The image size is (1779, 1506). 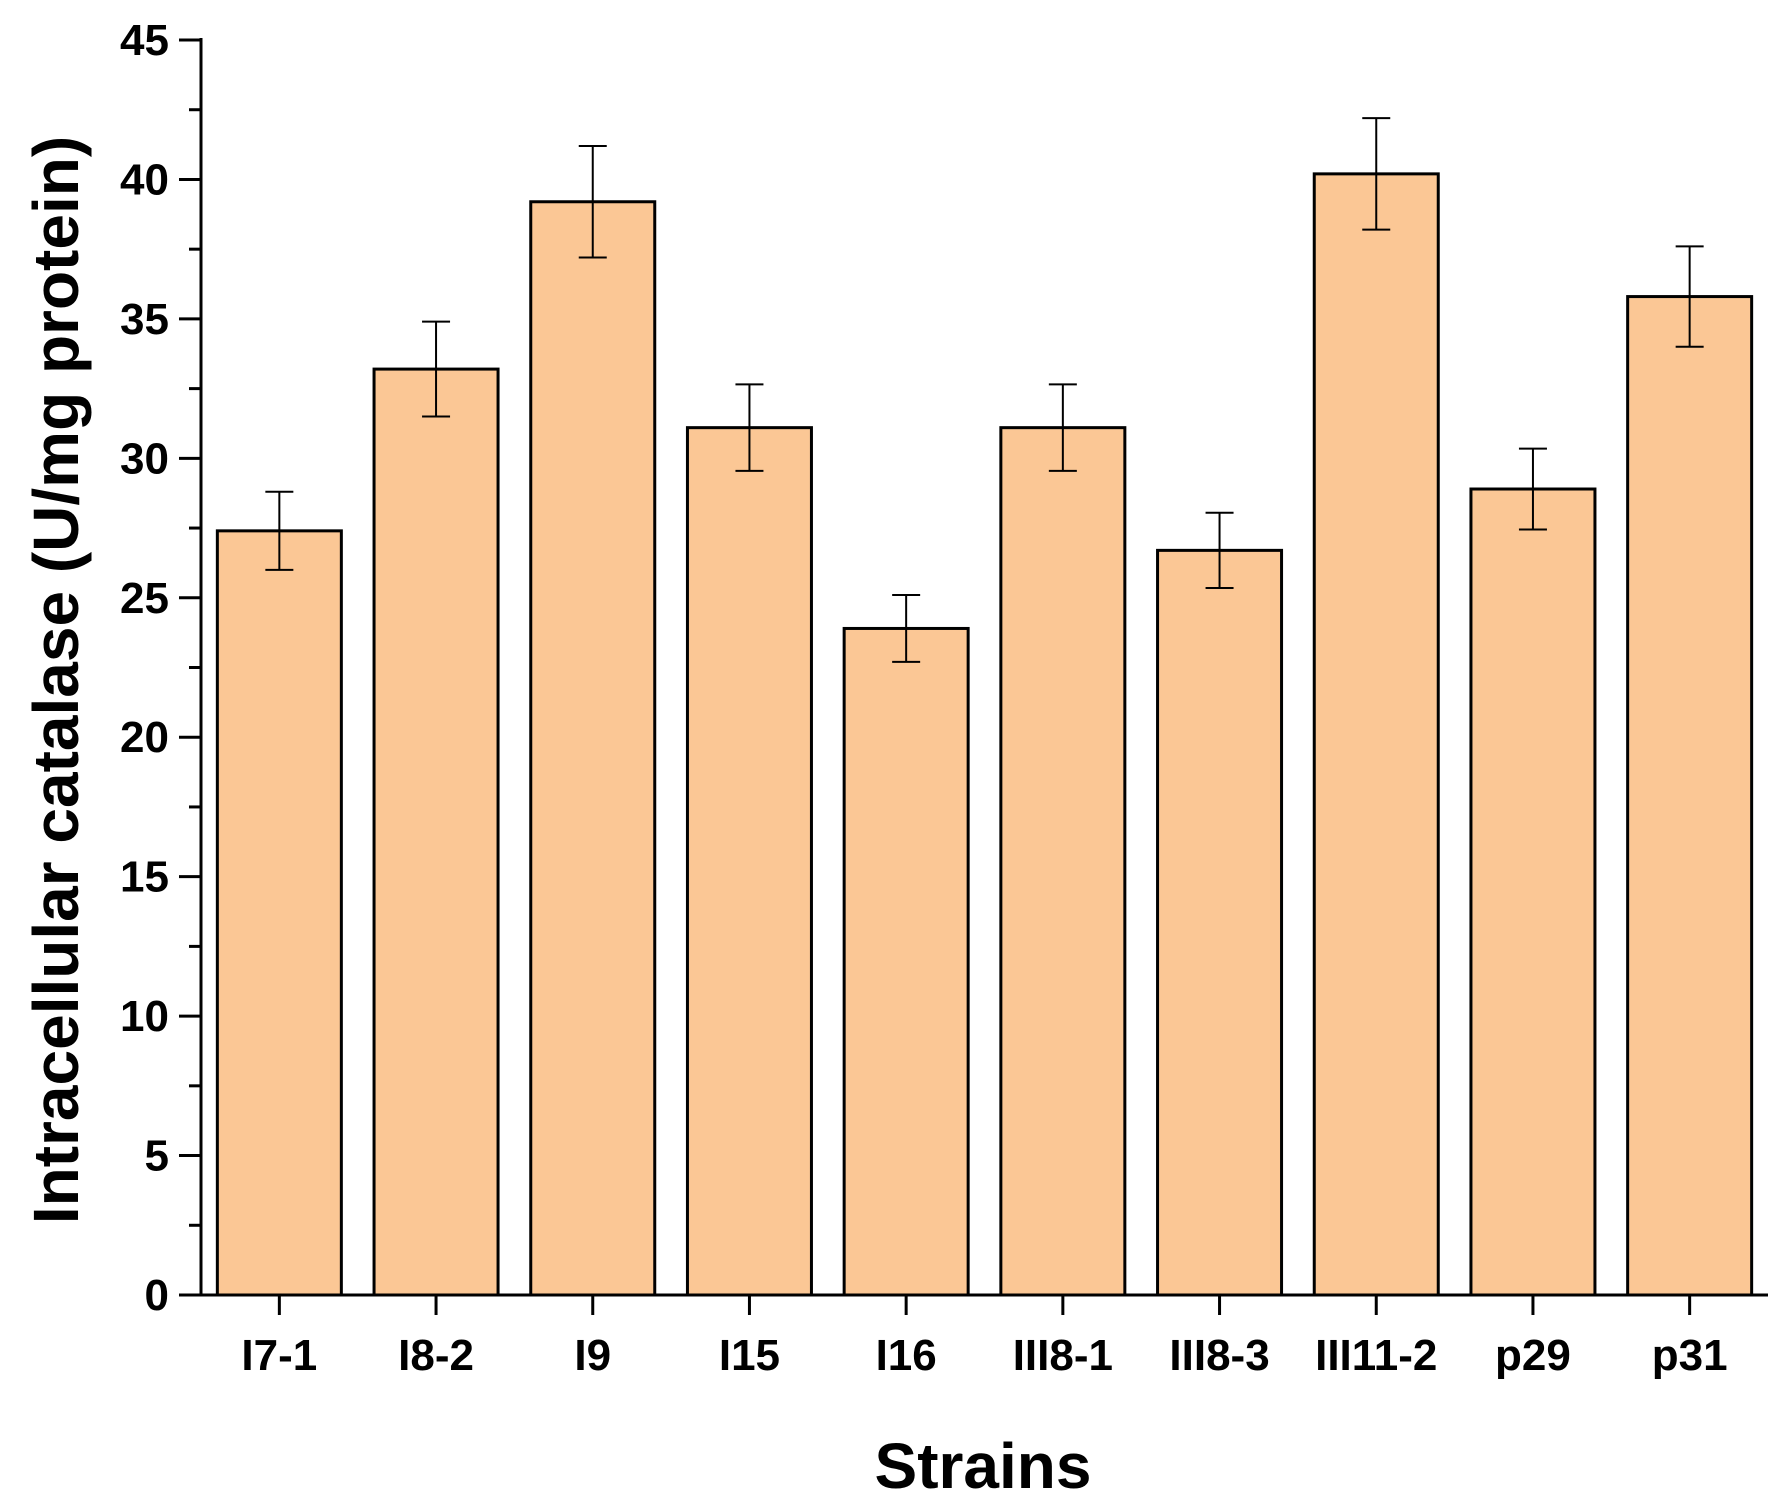 I want to click on y-tick-label-15: 15, so click(x=144, y=877).